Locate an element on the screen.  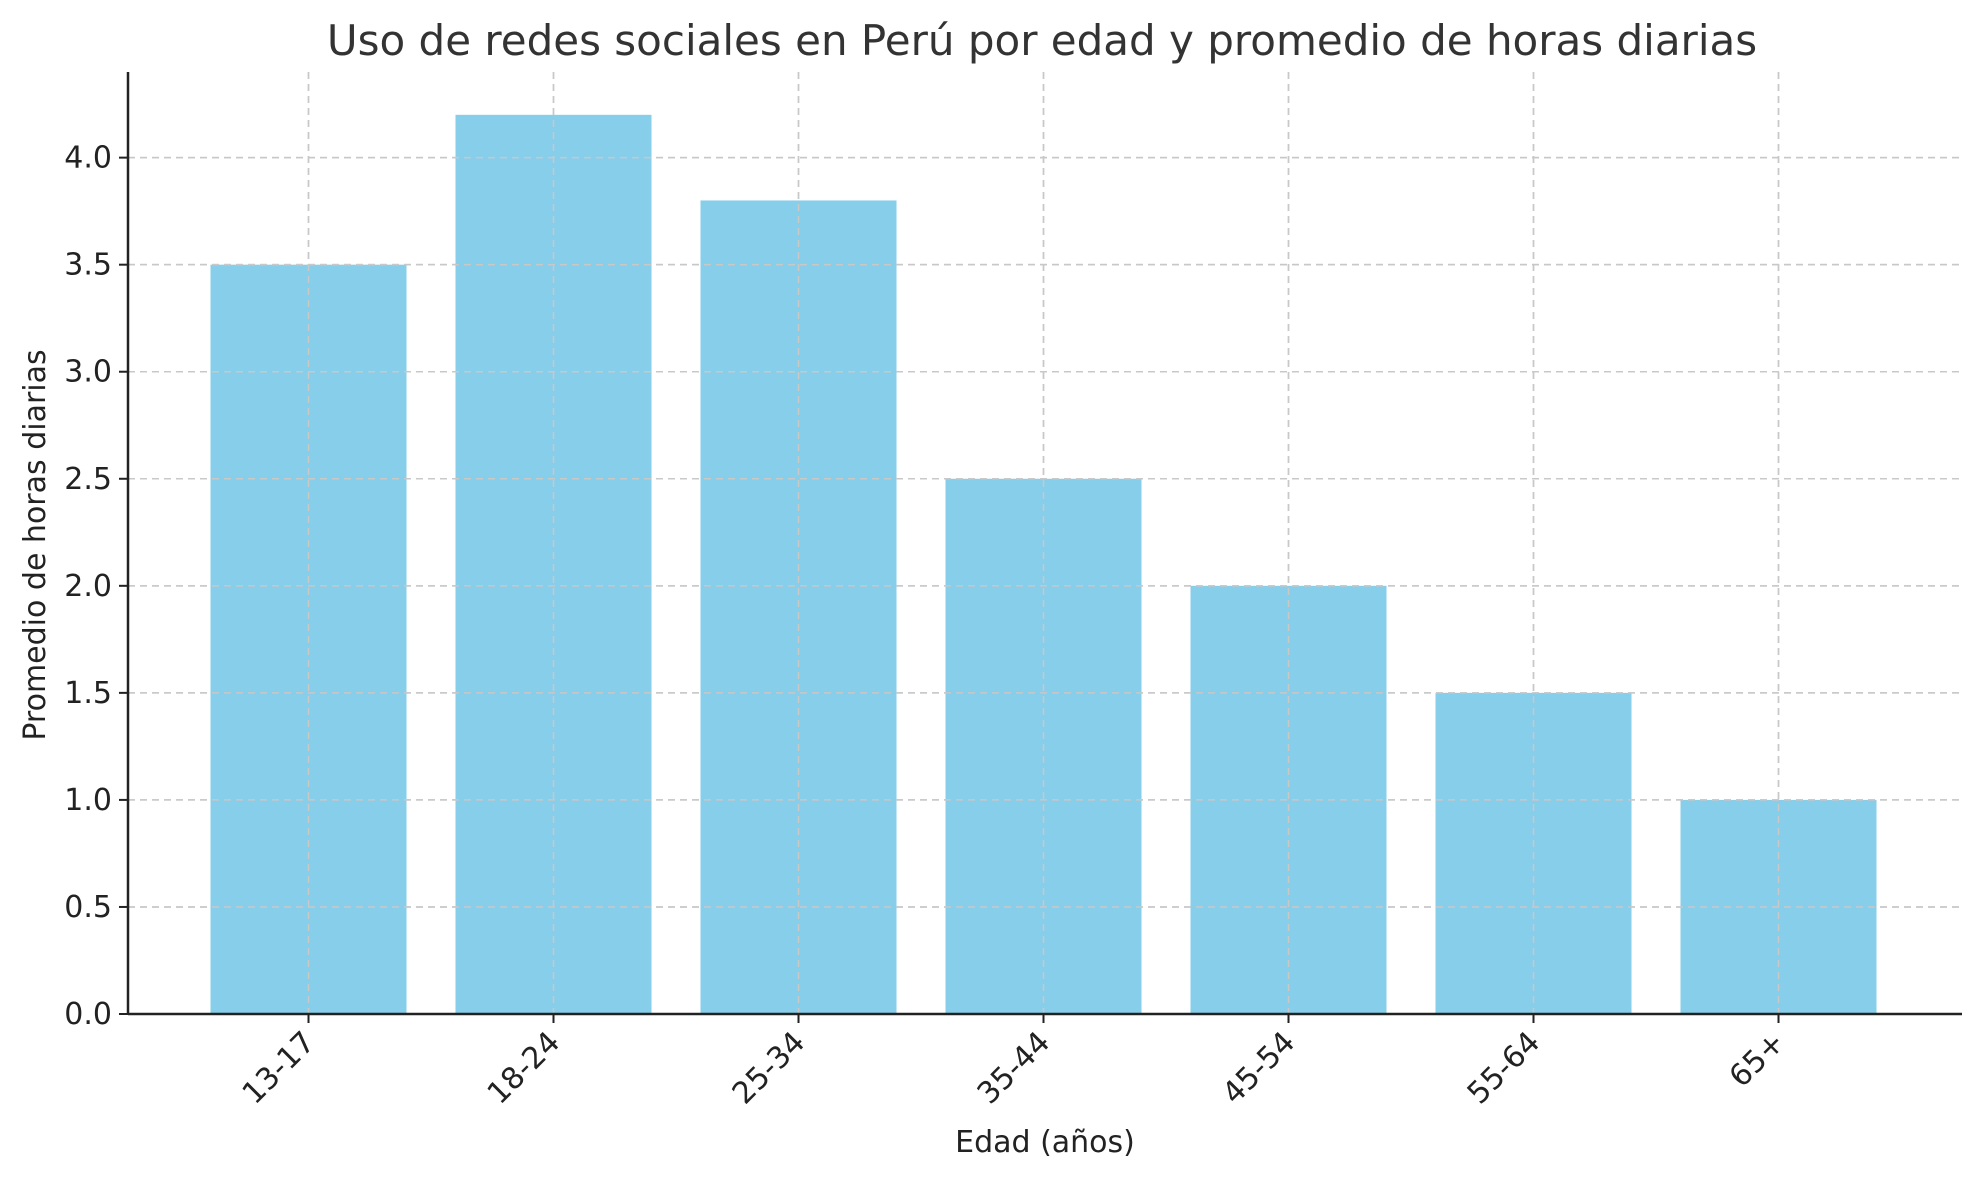
y-axis-ticks: 0.0 0.5 1.0 1.5 2.0 2.5 3.0 3.5 4.0 is located at coordinates (96, 586).